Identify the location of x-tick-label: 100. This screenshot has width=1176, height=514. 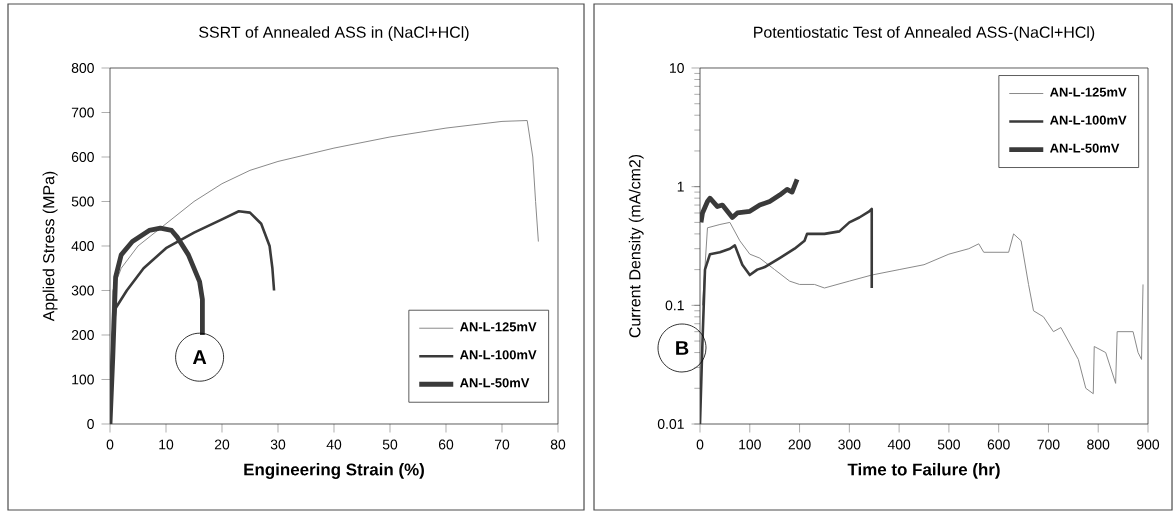
(750, 444).